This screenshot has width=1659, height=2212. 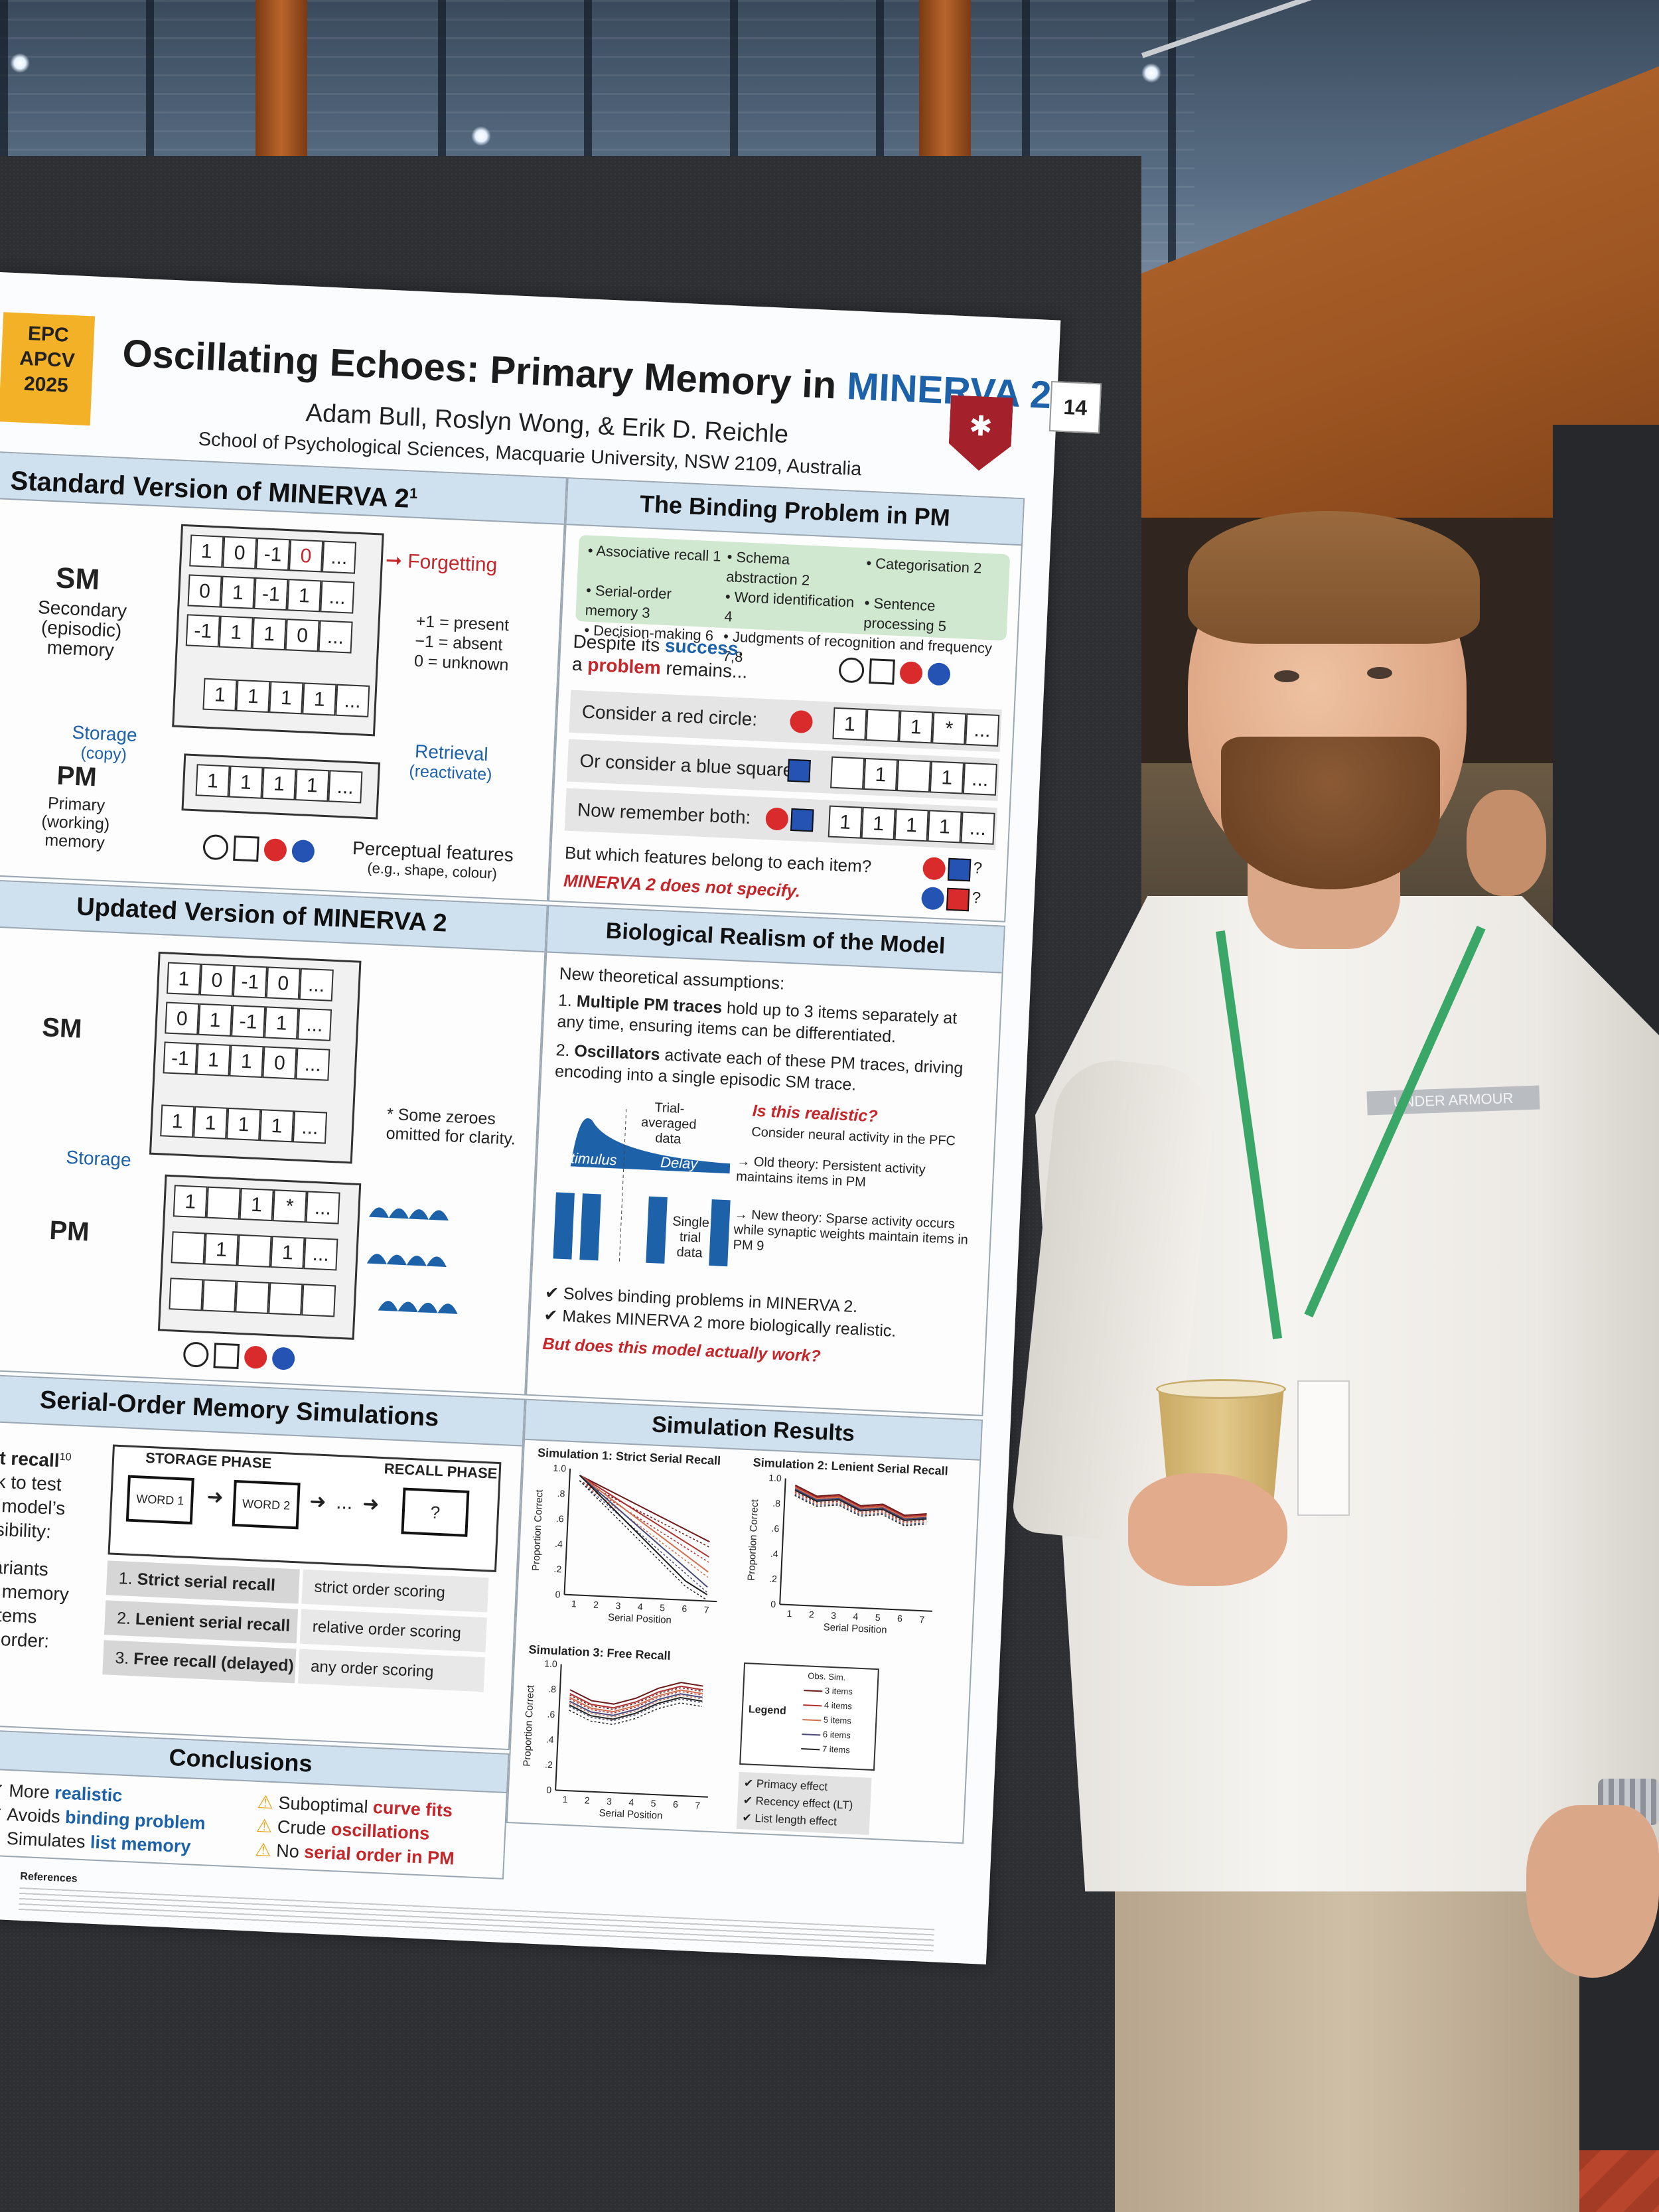 I want to click on word2-monitor-icon: WORD 2, so click(x=266, y=1505).